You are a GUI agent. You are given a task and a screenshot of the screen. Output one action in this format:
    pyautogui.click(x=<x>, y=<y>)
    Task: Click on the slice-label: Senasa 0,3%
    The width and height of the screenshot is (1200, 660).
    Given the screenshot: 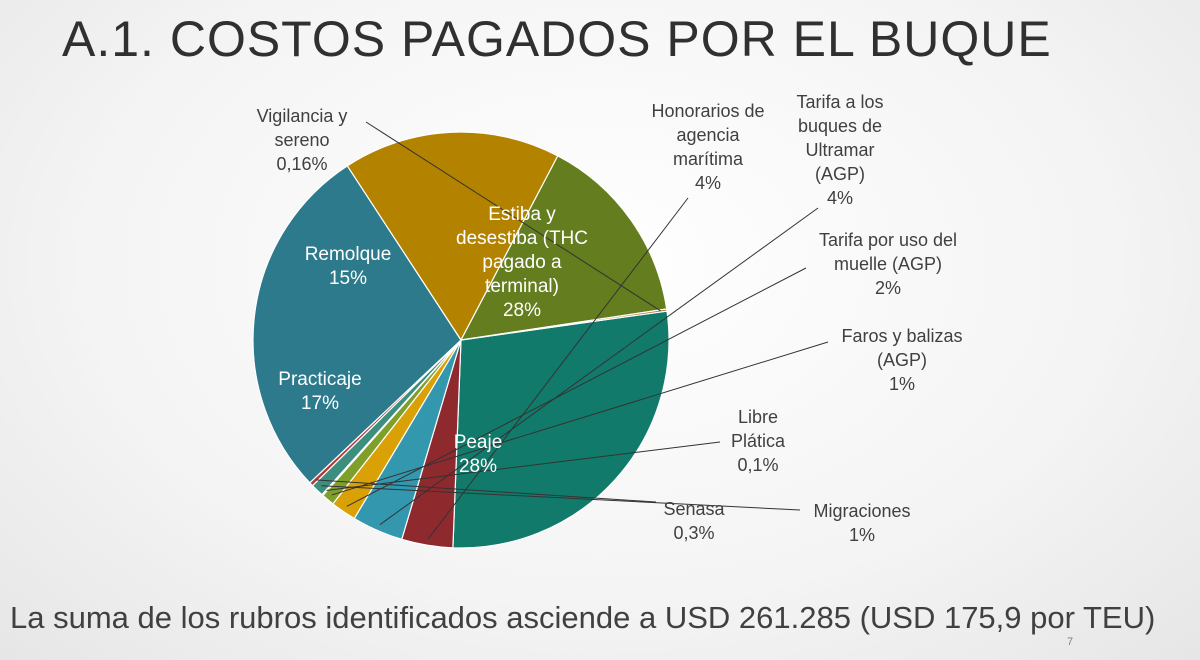 What is the action you would take?
    pyautogui.click(x=694, y=521)
    